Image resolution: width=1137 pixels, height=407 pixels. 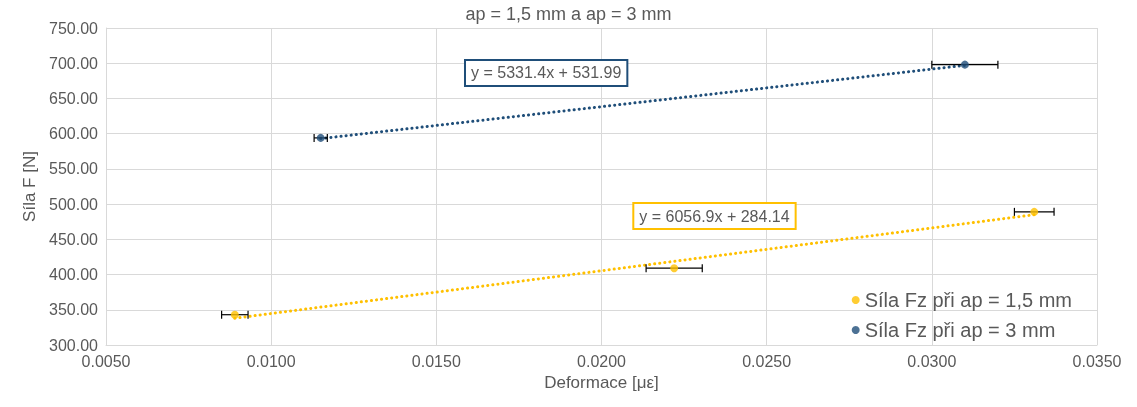 What do you see at coordinates (1097, 361) in the screenshot?
I see `x-tick-label: 0.0350` at bounding box center [1097, 361].